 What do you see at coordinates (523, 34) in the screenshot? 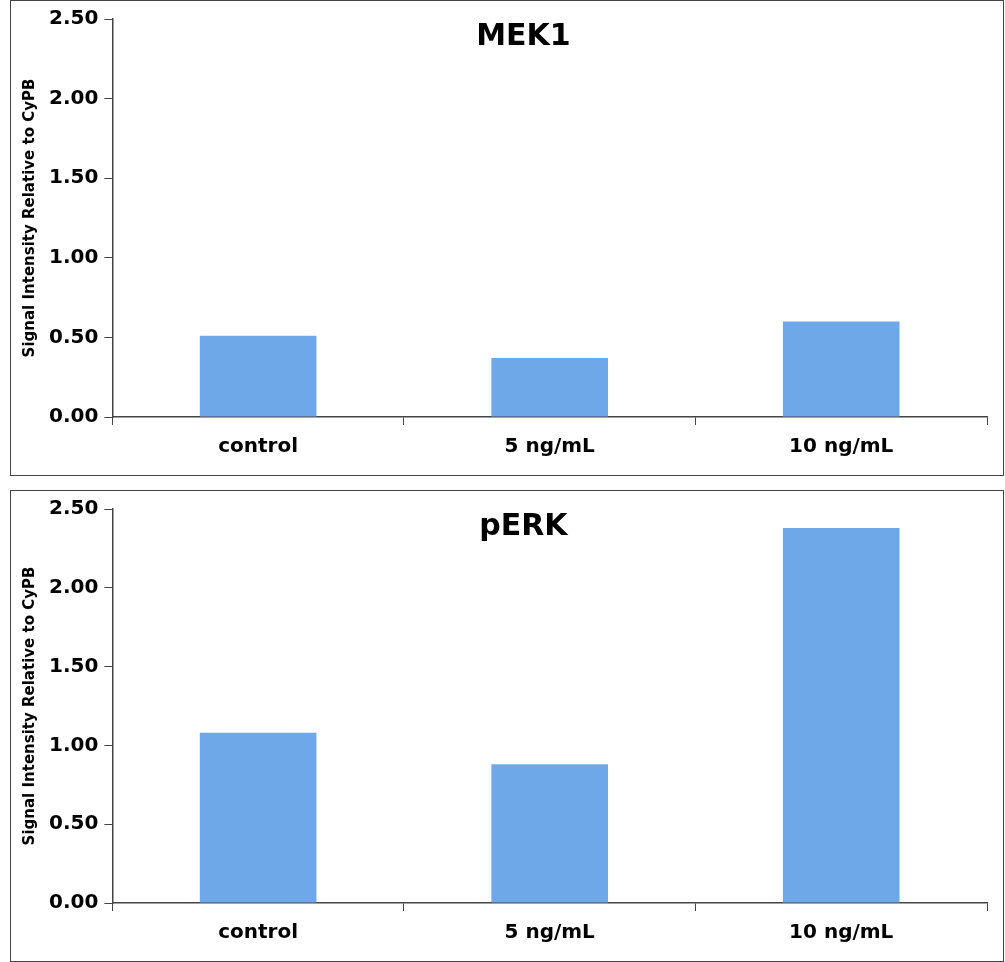
I see `chart-title: MEK1` at bounding box center [523, 34].